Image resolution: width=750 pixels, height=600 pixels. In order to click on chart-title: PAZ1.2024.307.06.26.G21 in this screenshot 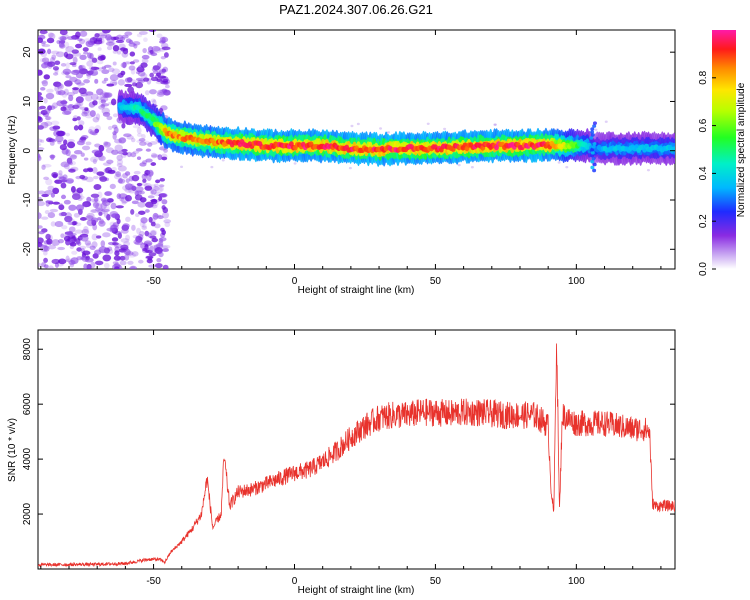, I will do `click(356, 9)`.